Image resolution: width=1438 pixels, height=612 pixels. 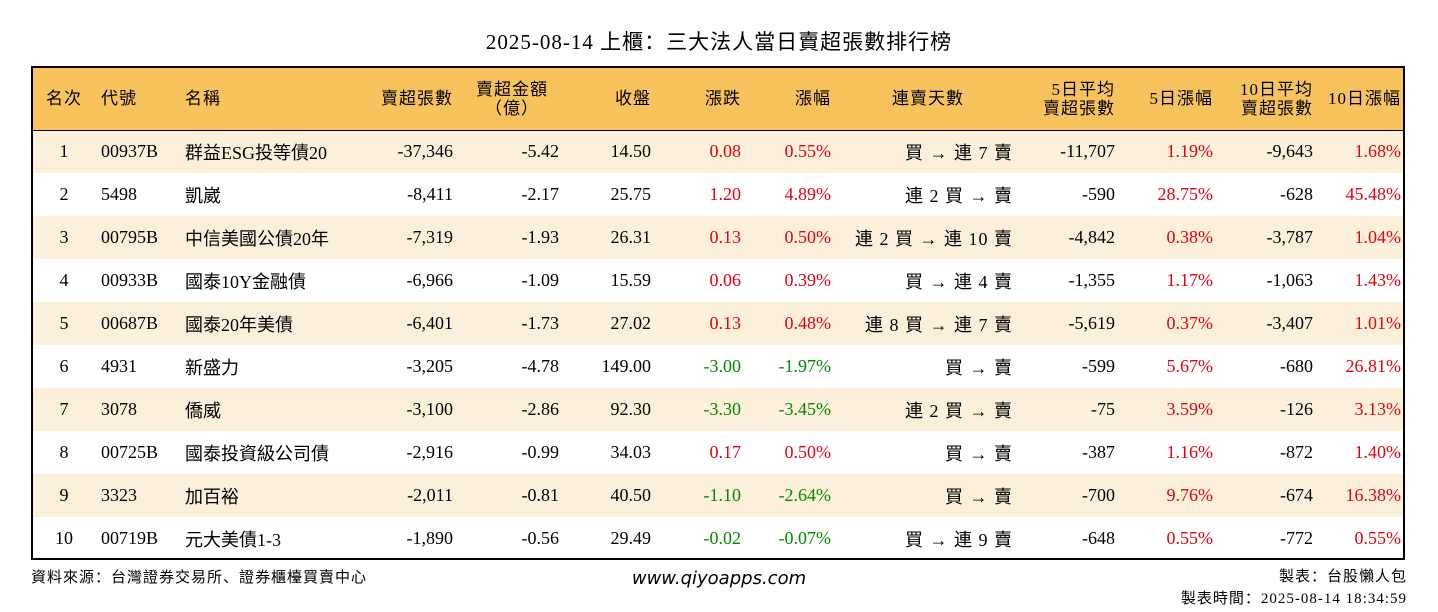 I want to click on header-avg5: 5日平均 賣超張數, so click(x=1070, y=99).